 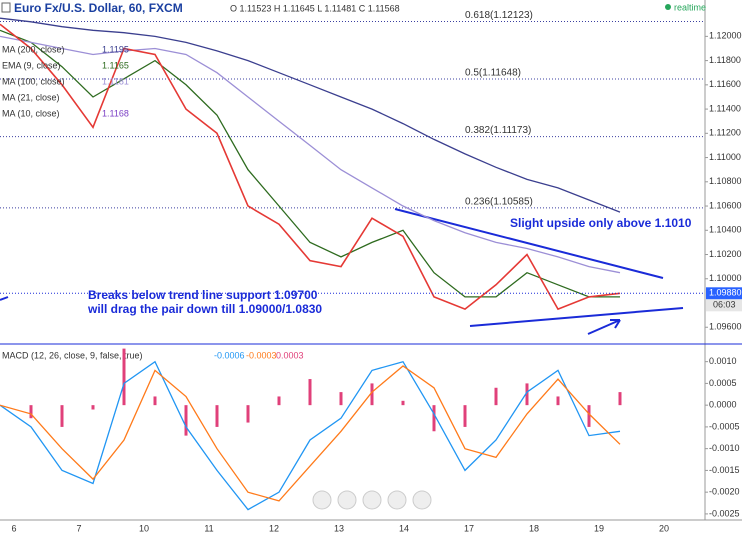 What do you see at coordinates (31, 65) in the screenshot?
I see `legend-name: EMA (9, close)` at bounding box center [31, 65].